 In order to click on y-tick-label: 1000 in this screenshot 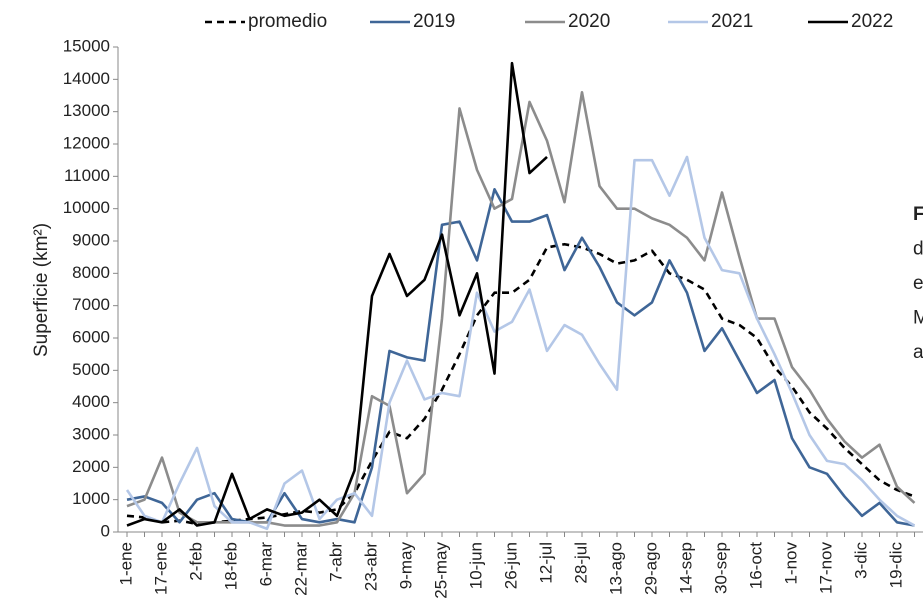, I will do `click(91, 498)`.